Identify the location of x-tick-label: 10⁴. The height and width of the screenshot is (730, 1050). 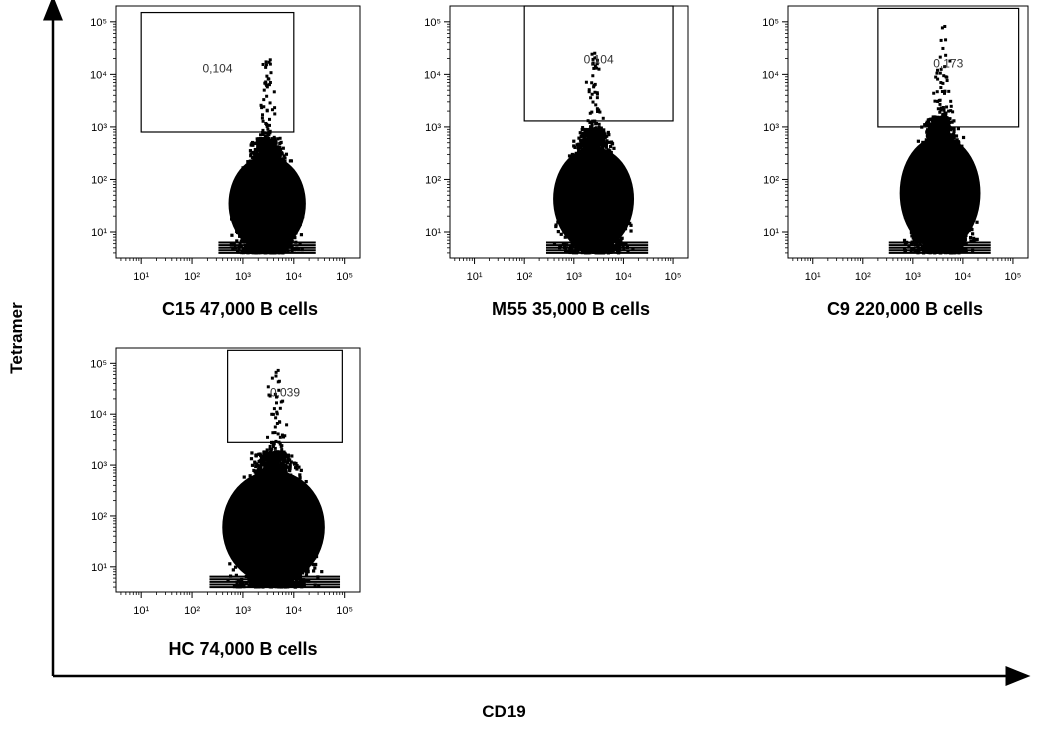
(623, 277).